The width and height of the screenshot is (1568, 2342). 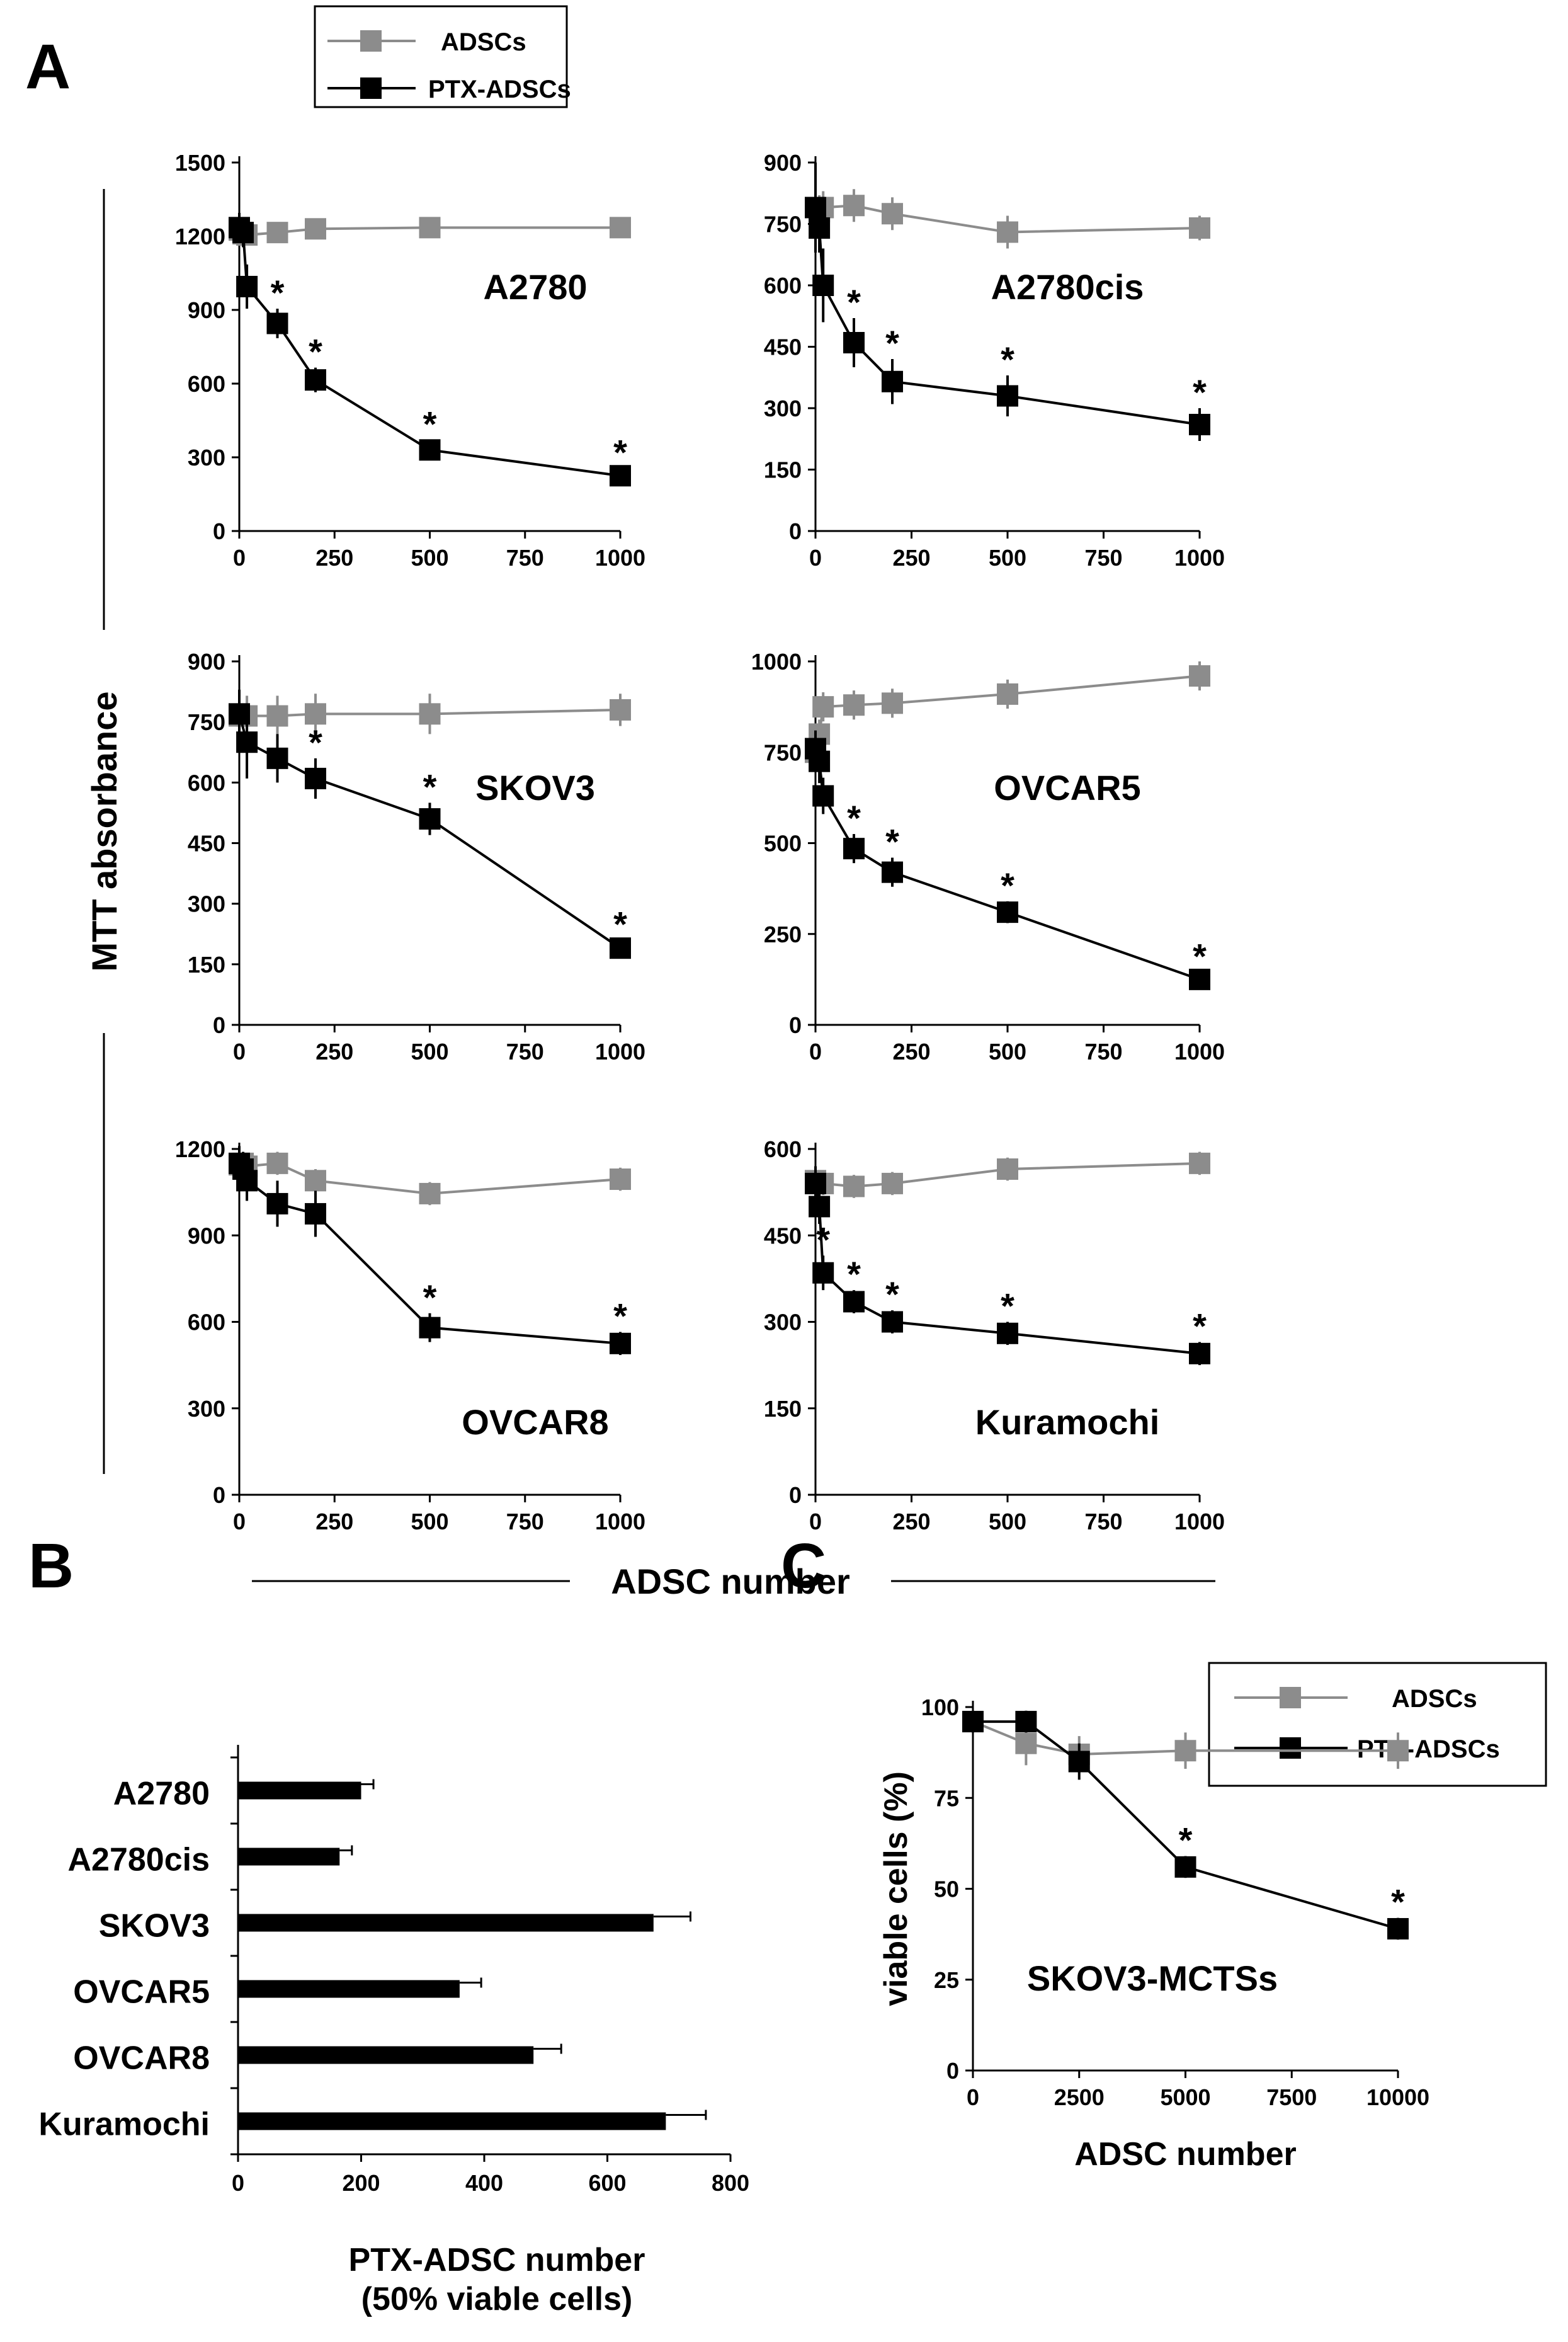 I want to click on ovcar5-xtick-label: 1000, so click(x=1199, y=1052).